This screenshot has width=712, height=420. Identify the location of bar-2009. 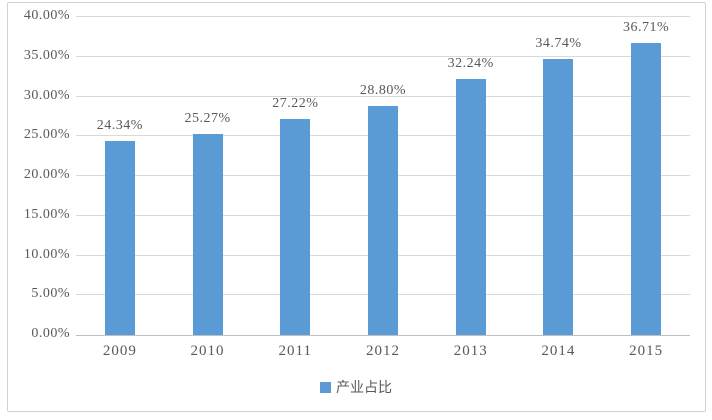
(119, 238).